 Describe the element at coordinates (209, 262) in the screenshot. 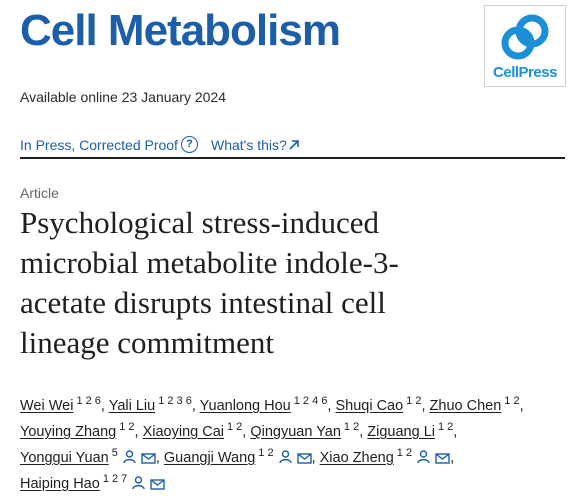

I see `article-title-line: microbial metabolite indole-3-` at that location.